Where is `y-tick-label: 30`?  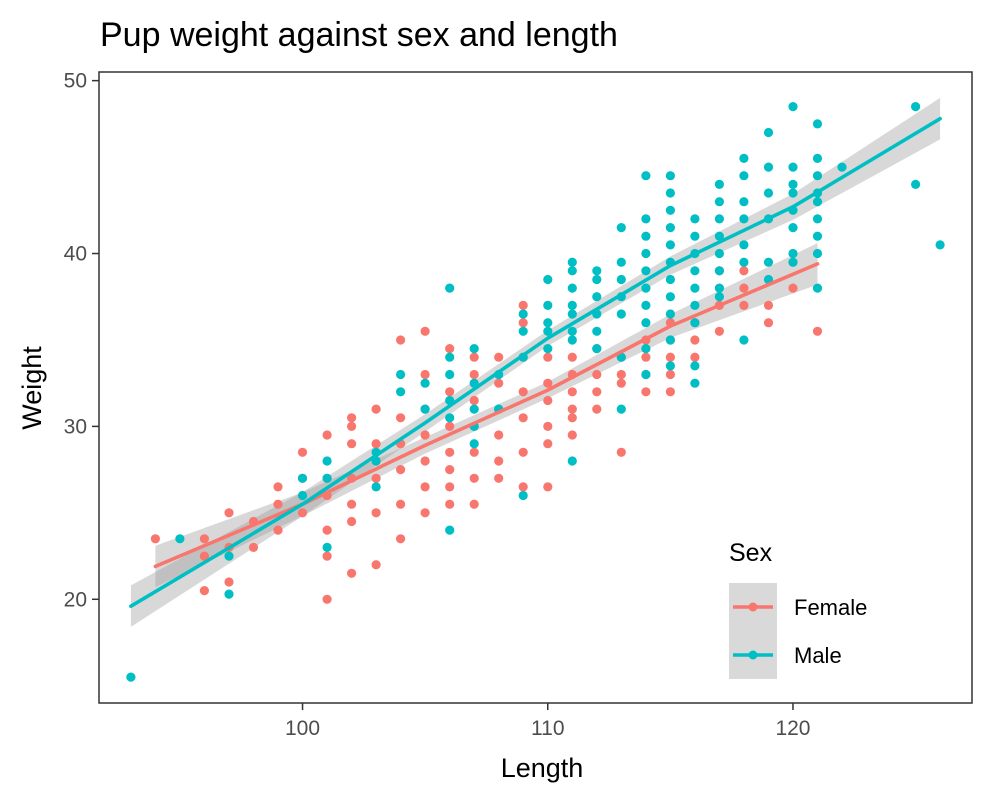 y-tick-label: 30 is located at coordinates (75, 426).